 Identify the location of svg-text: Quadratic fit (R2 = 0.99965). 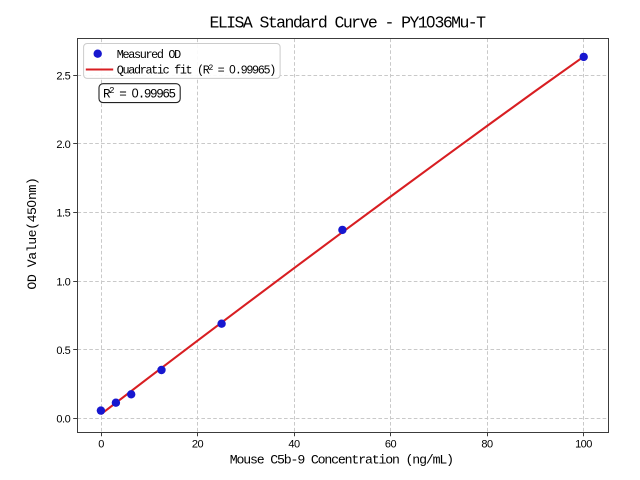
(196, 70).